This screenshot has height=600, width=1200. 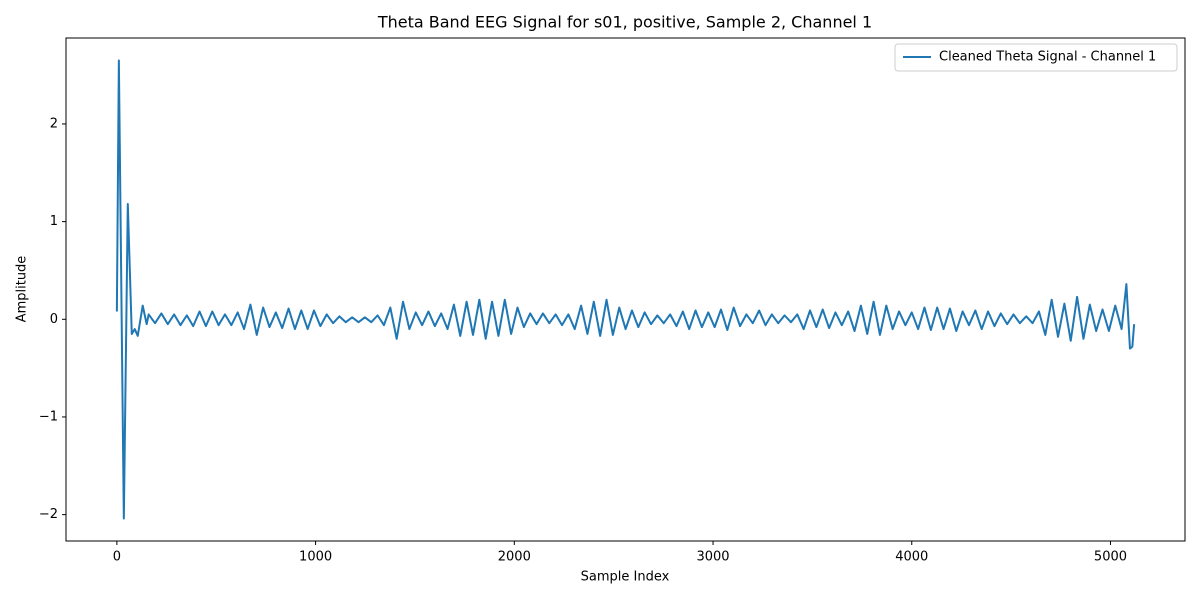 I want to click on y-axis-label: Amplitude, so click(x=22, y=289).